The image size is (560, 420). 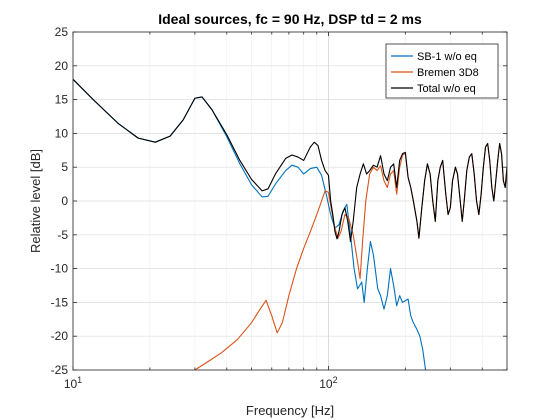 What do you see at coordinates (60, 302) in the screenshot?
I see `y-tick-label: -15` at bounding box center [60, 302].